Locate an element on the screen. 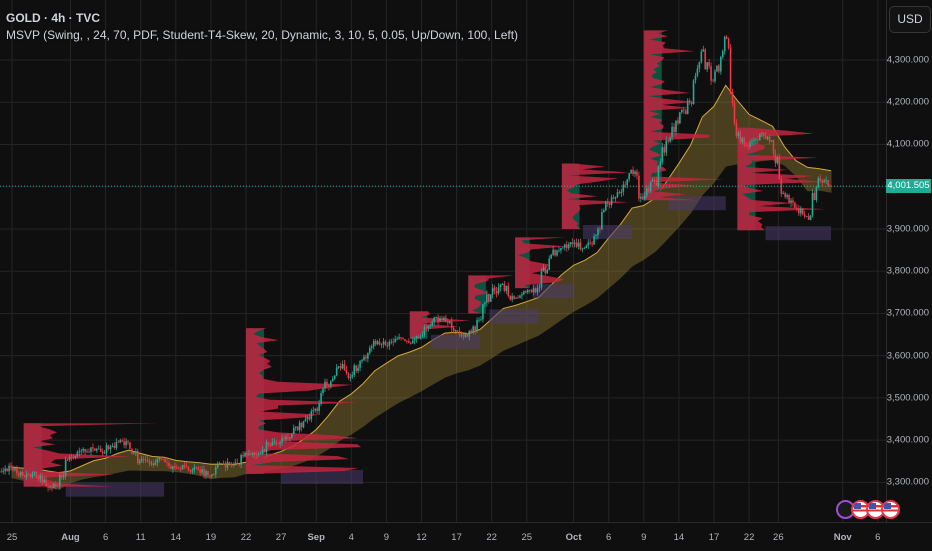  us-flag-icon is located at coordinates (890, 509).